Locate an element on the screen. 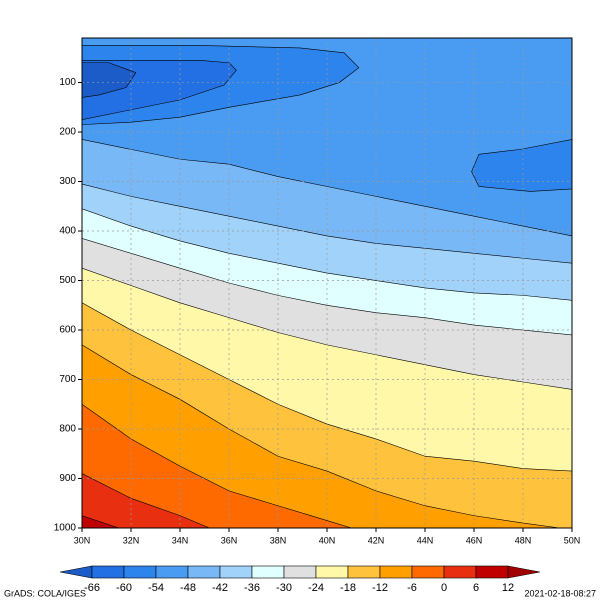  x-tick-label: 38N is located at coordinates (278, 540).